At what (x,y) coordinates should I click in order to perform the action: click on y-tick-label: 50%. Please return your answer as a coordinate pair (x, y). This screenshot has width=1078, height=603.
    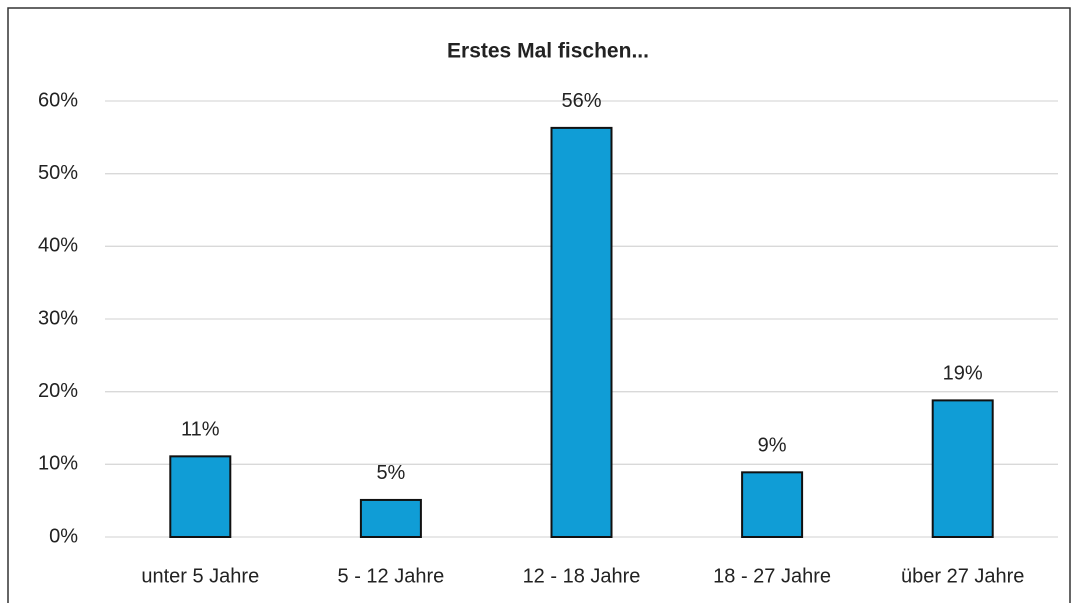
    Looking at the image, I should click on (58, 173).